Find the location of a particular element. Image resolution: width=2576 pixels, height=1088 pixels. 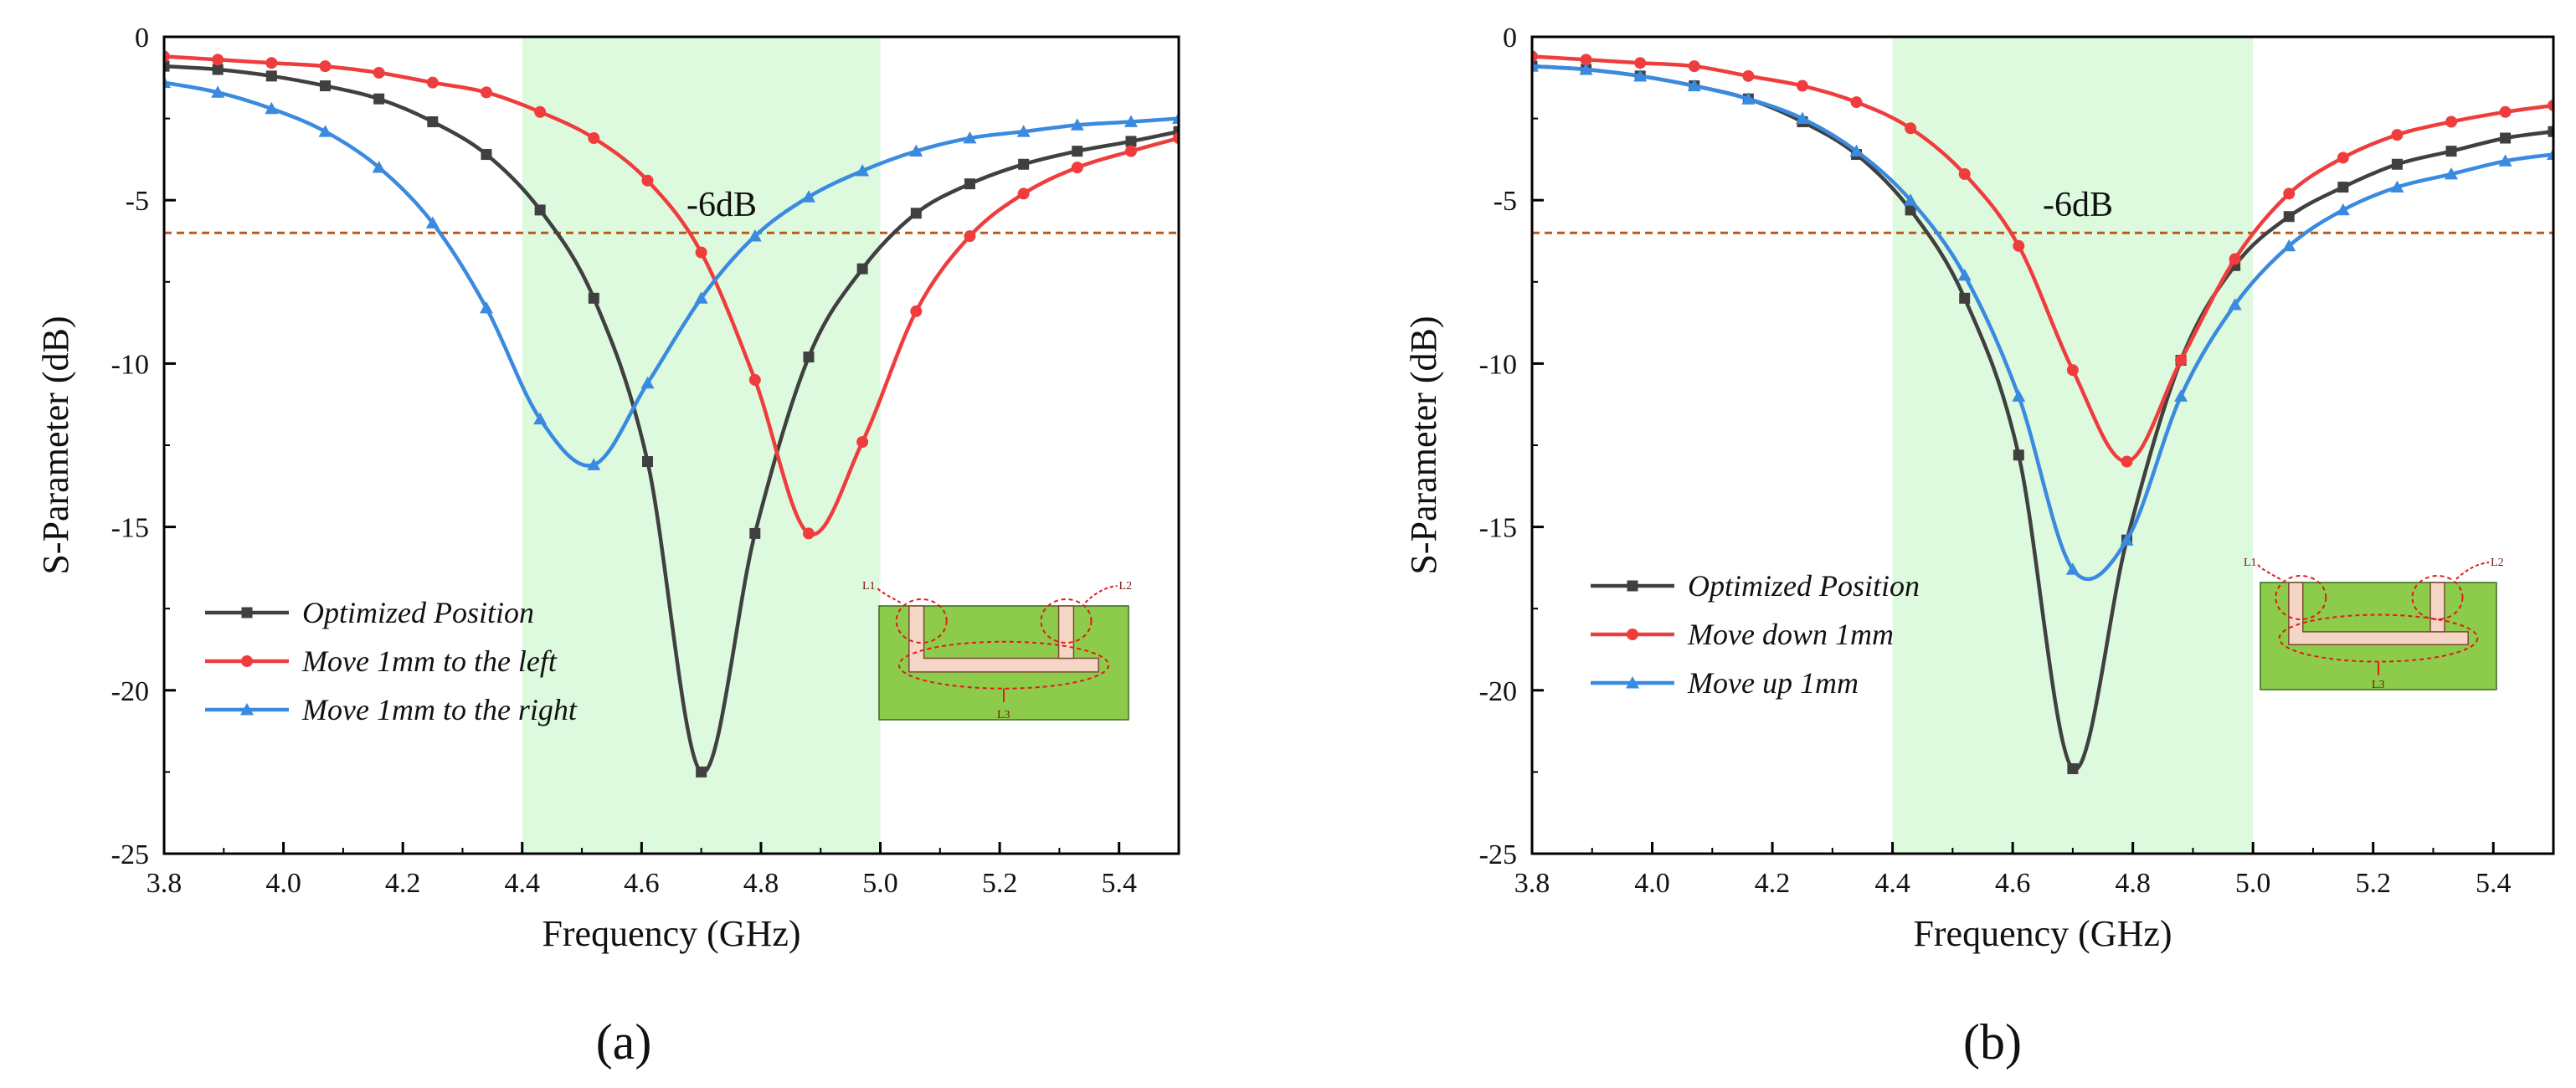

inset-ellipse-l2 is located at coordinates (1066, 621).